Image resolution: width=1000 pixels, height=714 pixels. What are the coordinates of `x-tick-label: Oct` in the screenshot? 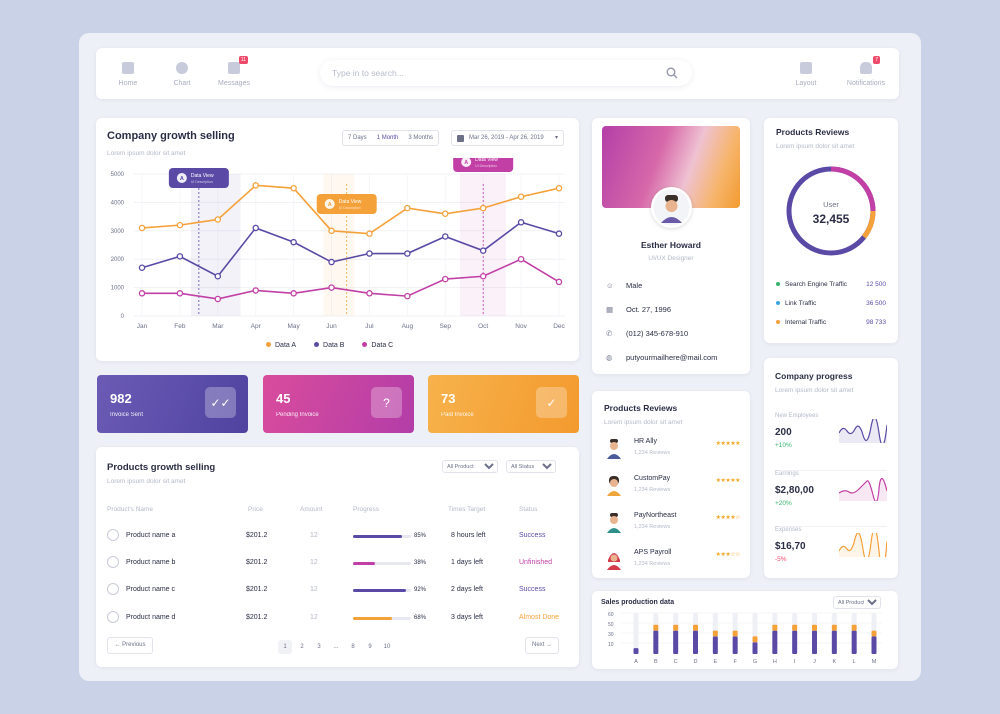 It's located at (483, 326).